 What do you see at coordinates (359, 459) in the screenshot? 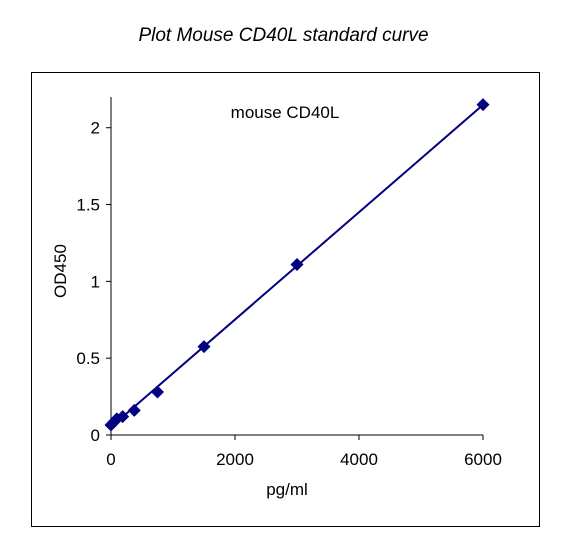
I see `x-tick-label: 4000` at bounding box center [359, 459].